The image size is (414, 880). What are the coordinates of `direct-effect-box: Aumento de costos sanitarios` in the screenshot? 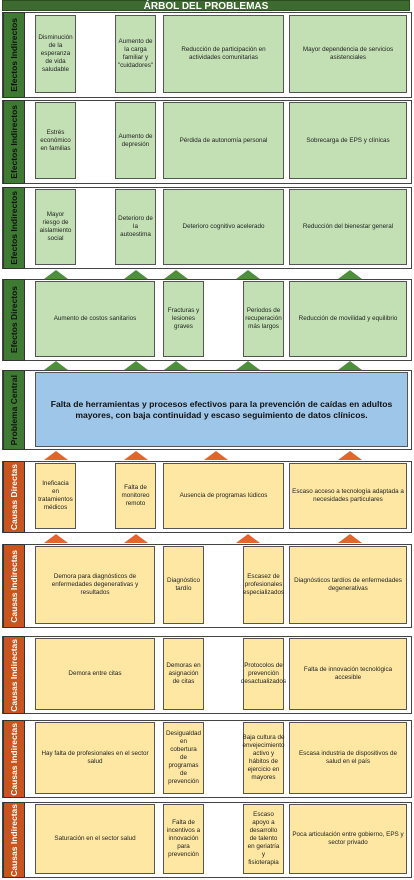 It's located at (95, 319).